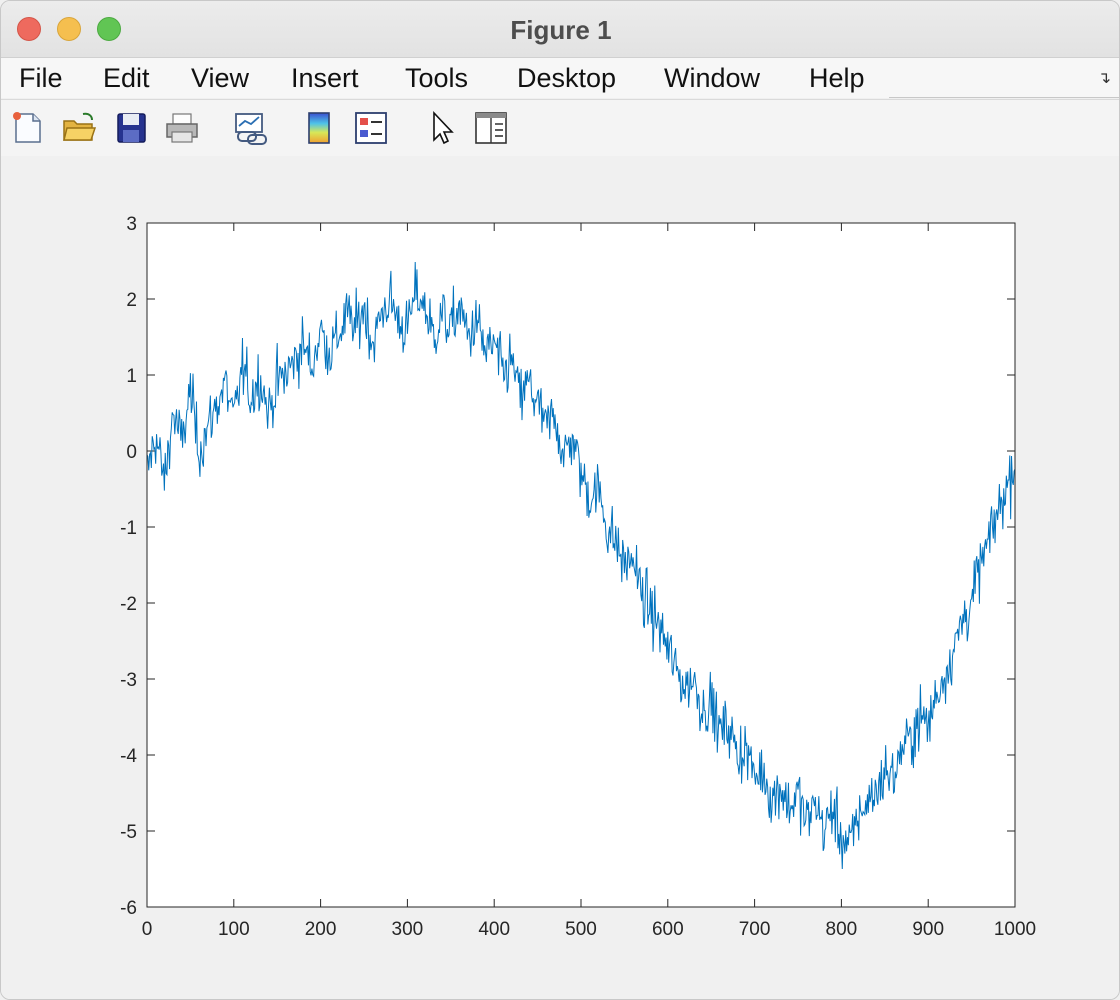  What do you see at coordinates (41, 78) in the screenshot?
I see `menu-file: File` at bounding box center [41, 78].